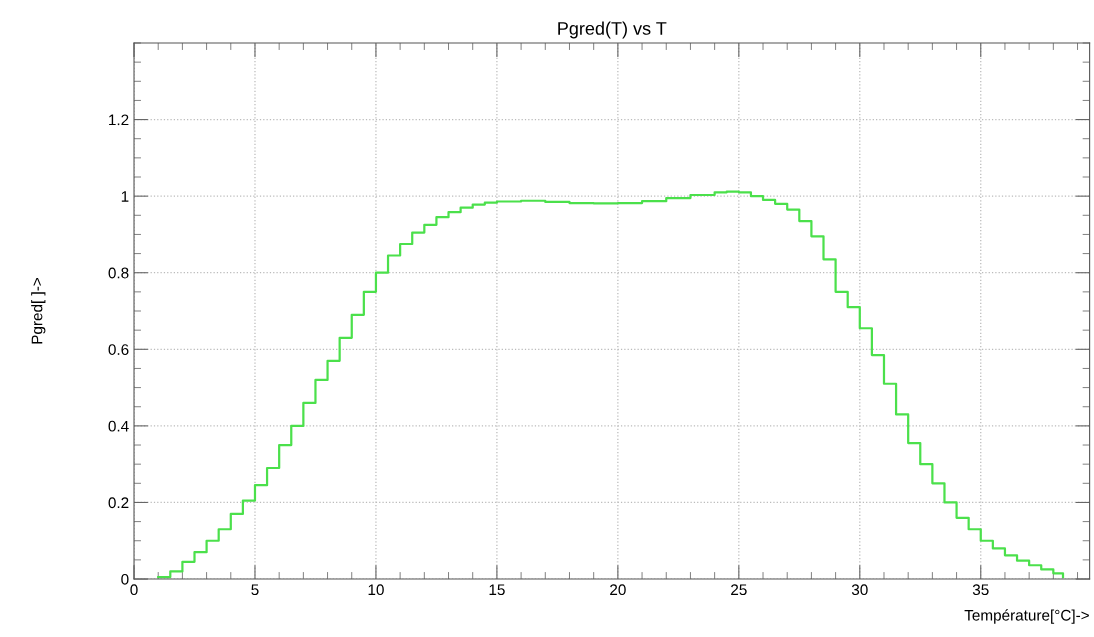 The height and width of the screenshot is (637, 1094). Describe the element at coordinates (980, 590) in the screenshot. I see `x-tick-label: 35` at that location.